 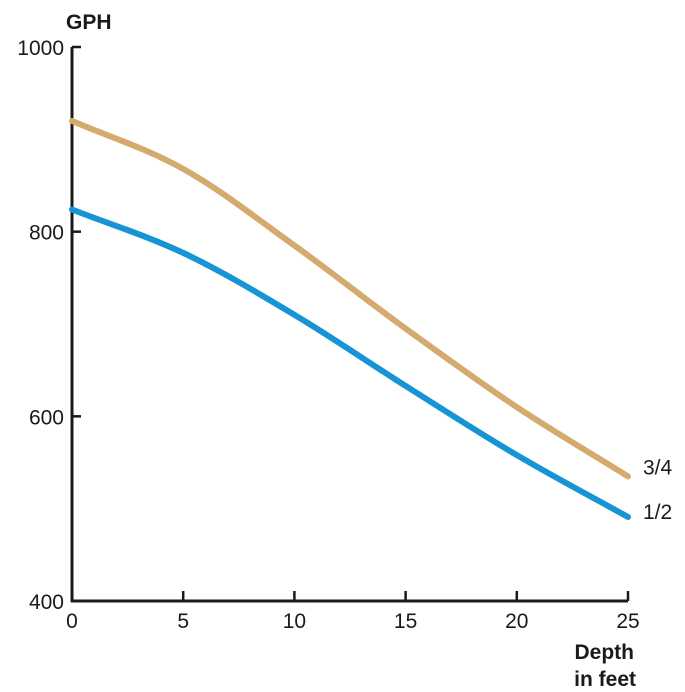 What do you see at coordinates (294, 621) in the screenshot?
I see `x-tick-label: 10` at bounding box center [294, 621].